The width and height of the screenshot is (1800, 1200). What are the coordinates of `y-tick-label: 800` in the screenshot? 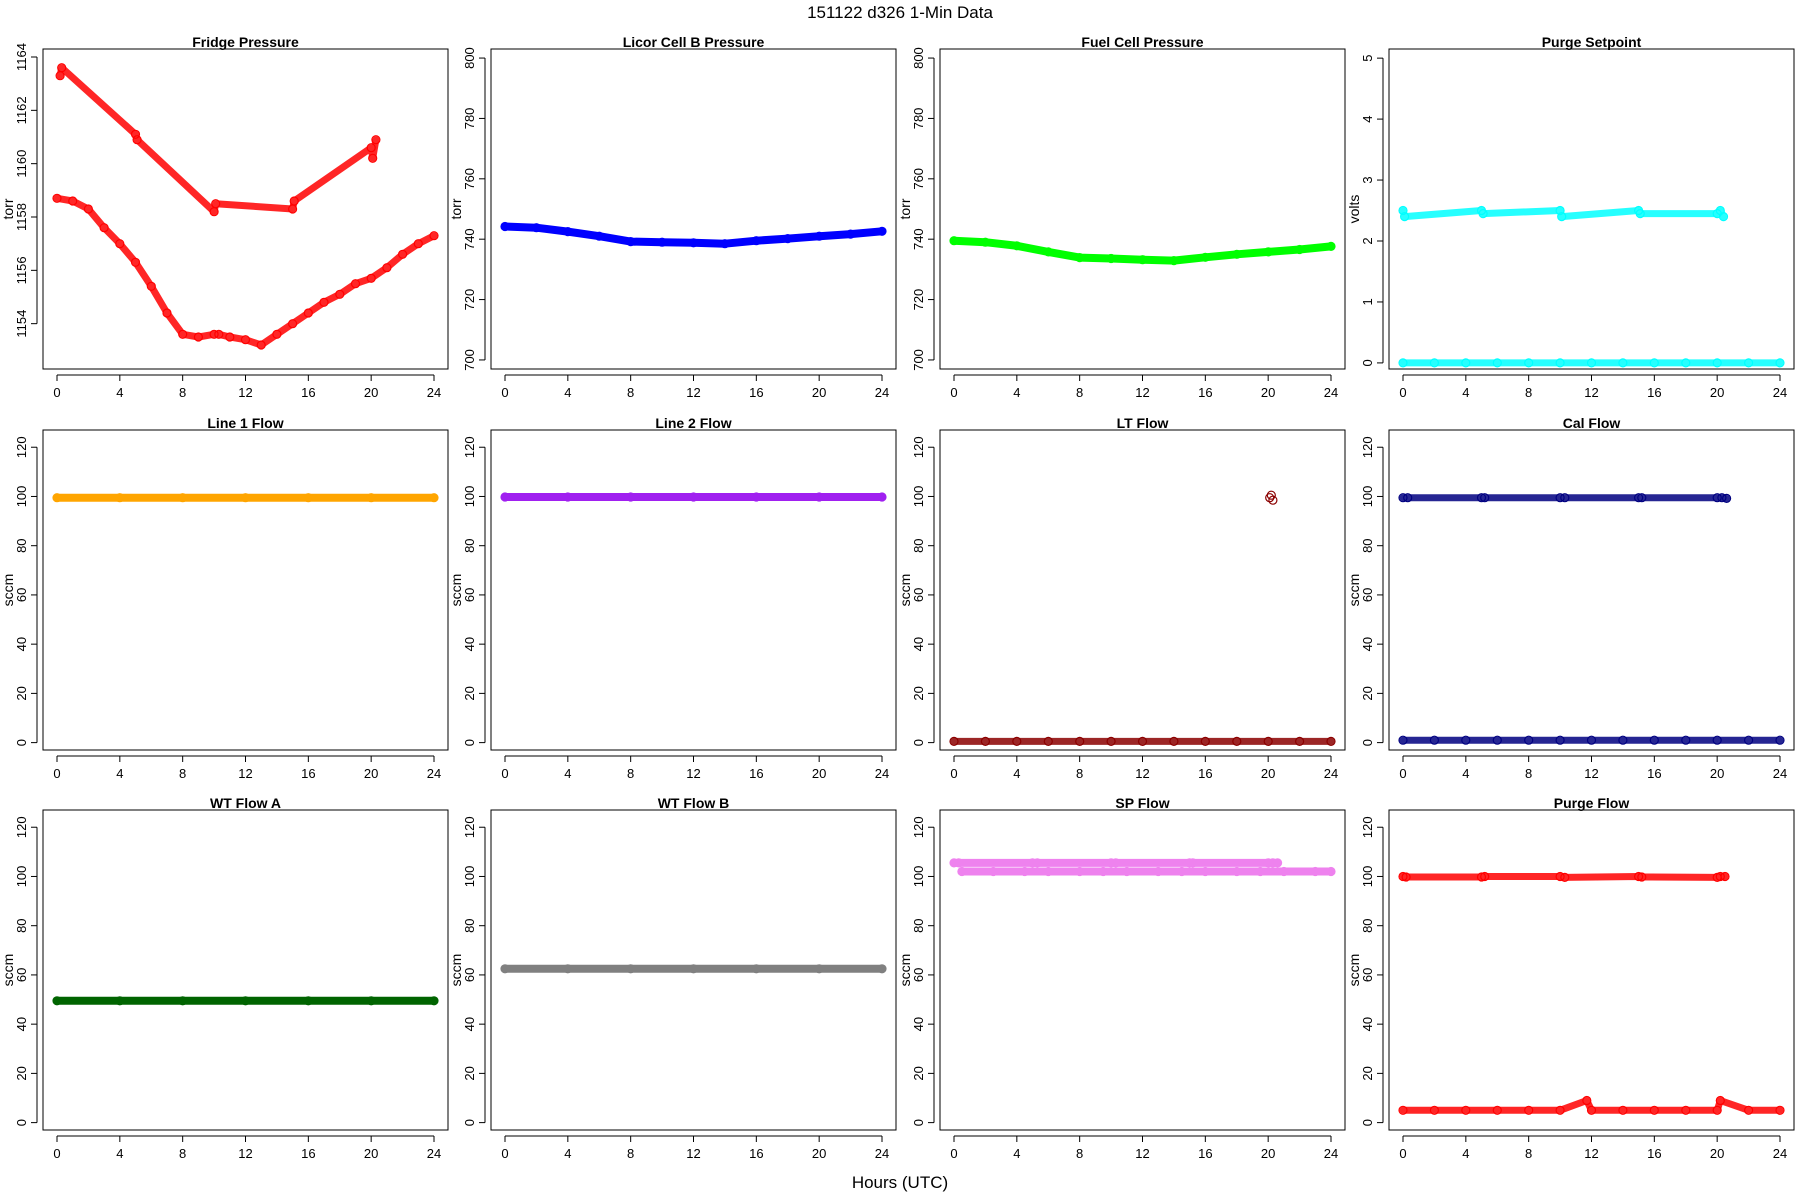 It's located at (918, 58).